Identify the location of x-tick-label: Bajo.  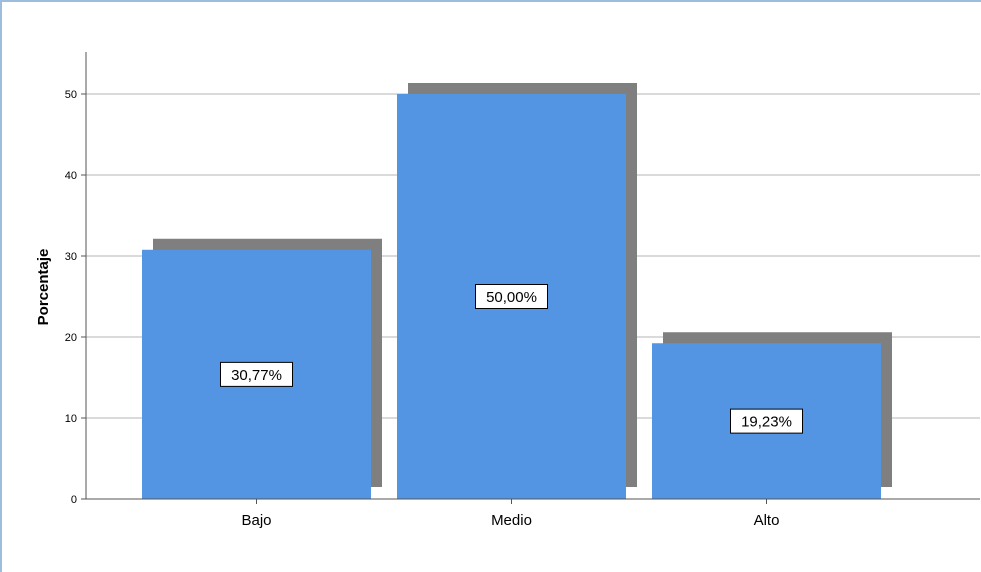
(256, 520).